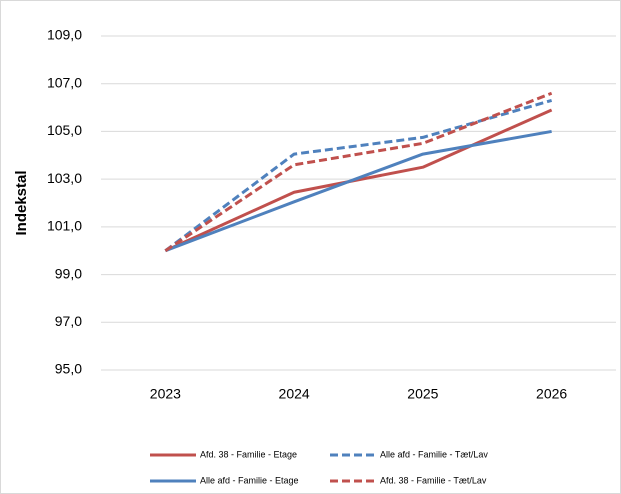  Describe the element at coordinates (68, 369) in the screenshot. I see `y-tick-label: 95,0` at that location.